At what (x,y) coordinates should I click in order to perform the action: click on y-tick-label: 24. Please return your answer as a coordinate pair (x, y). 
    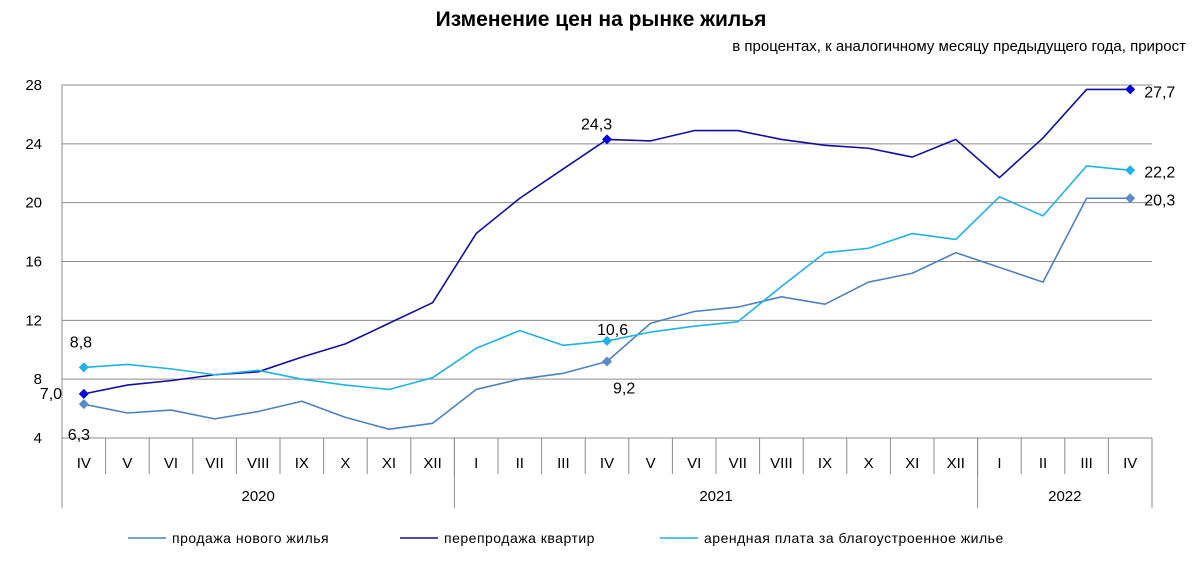
    Looking at the image, I should click on (33, 144).